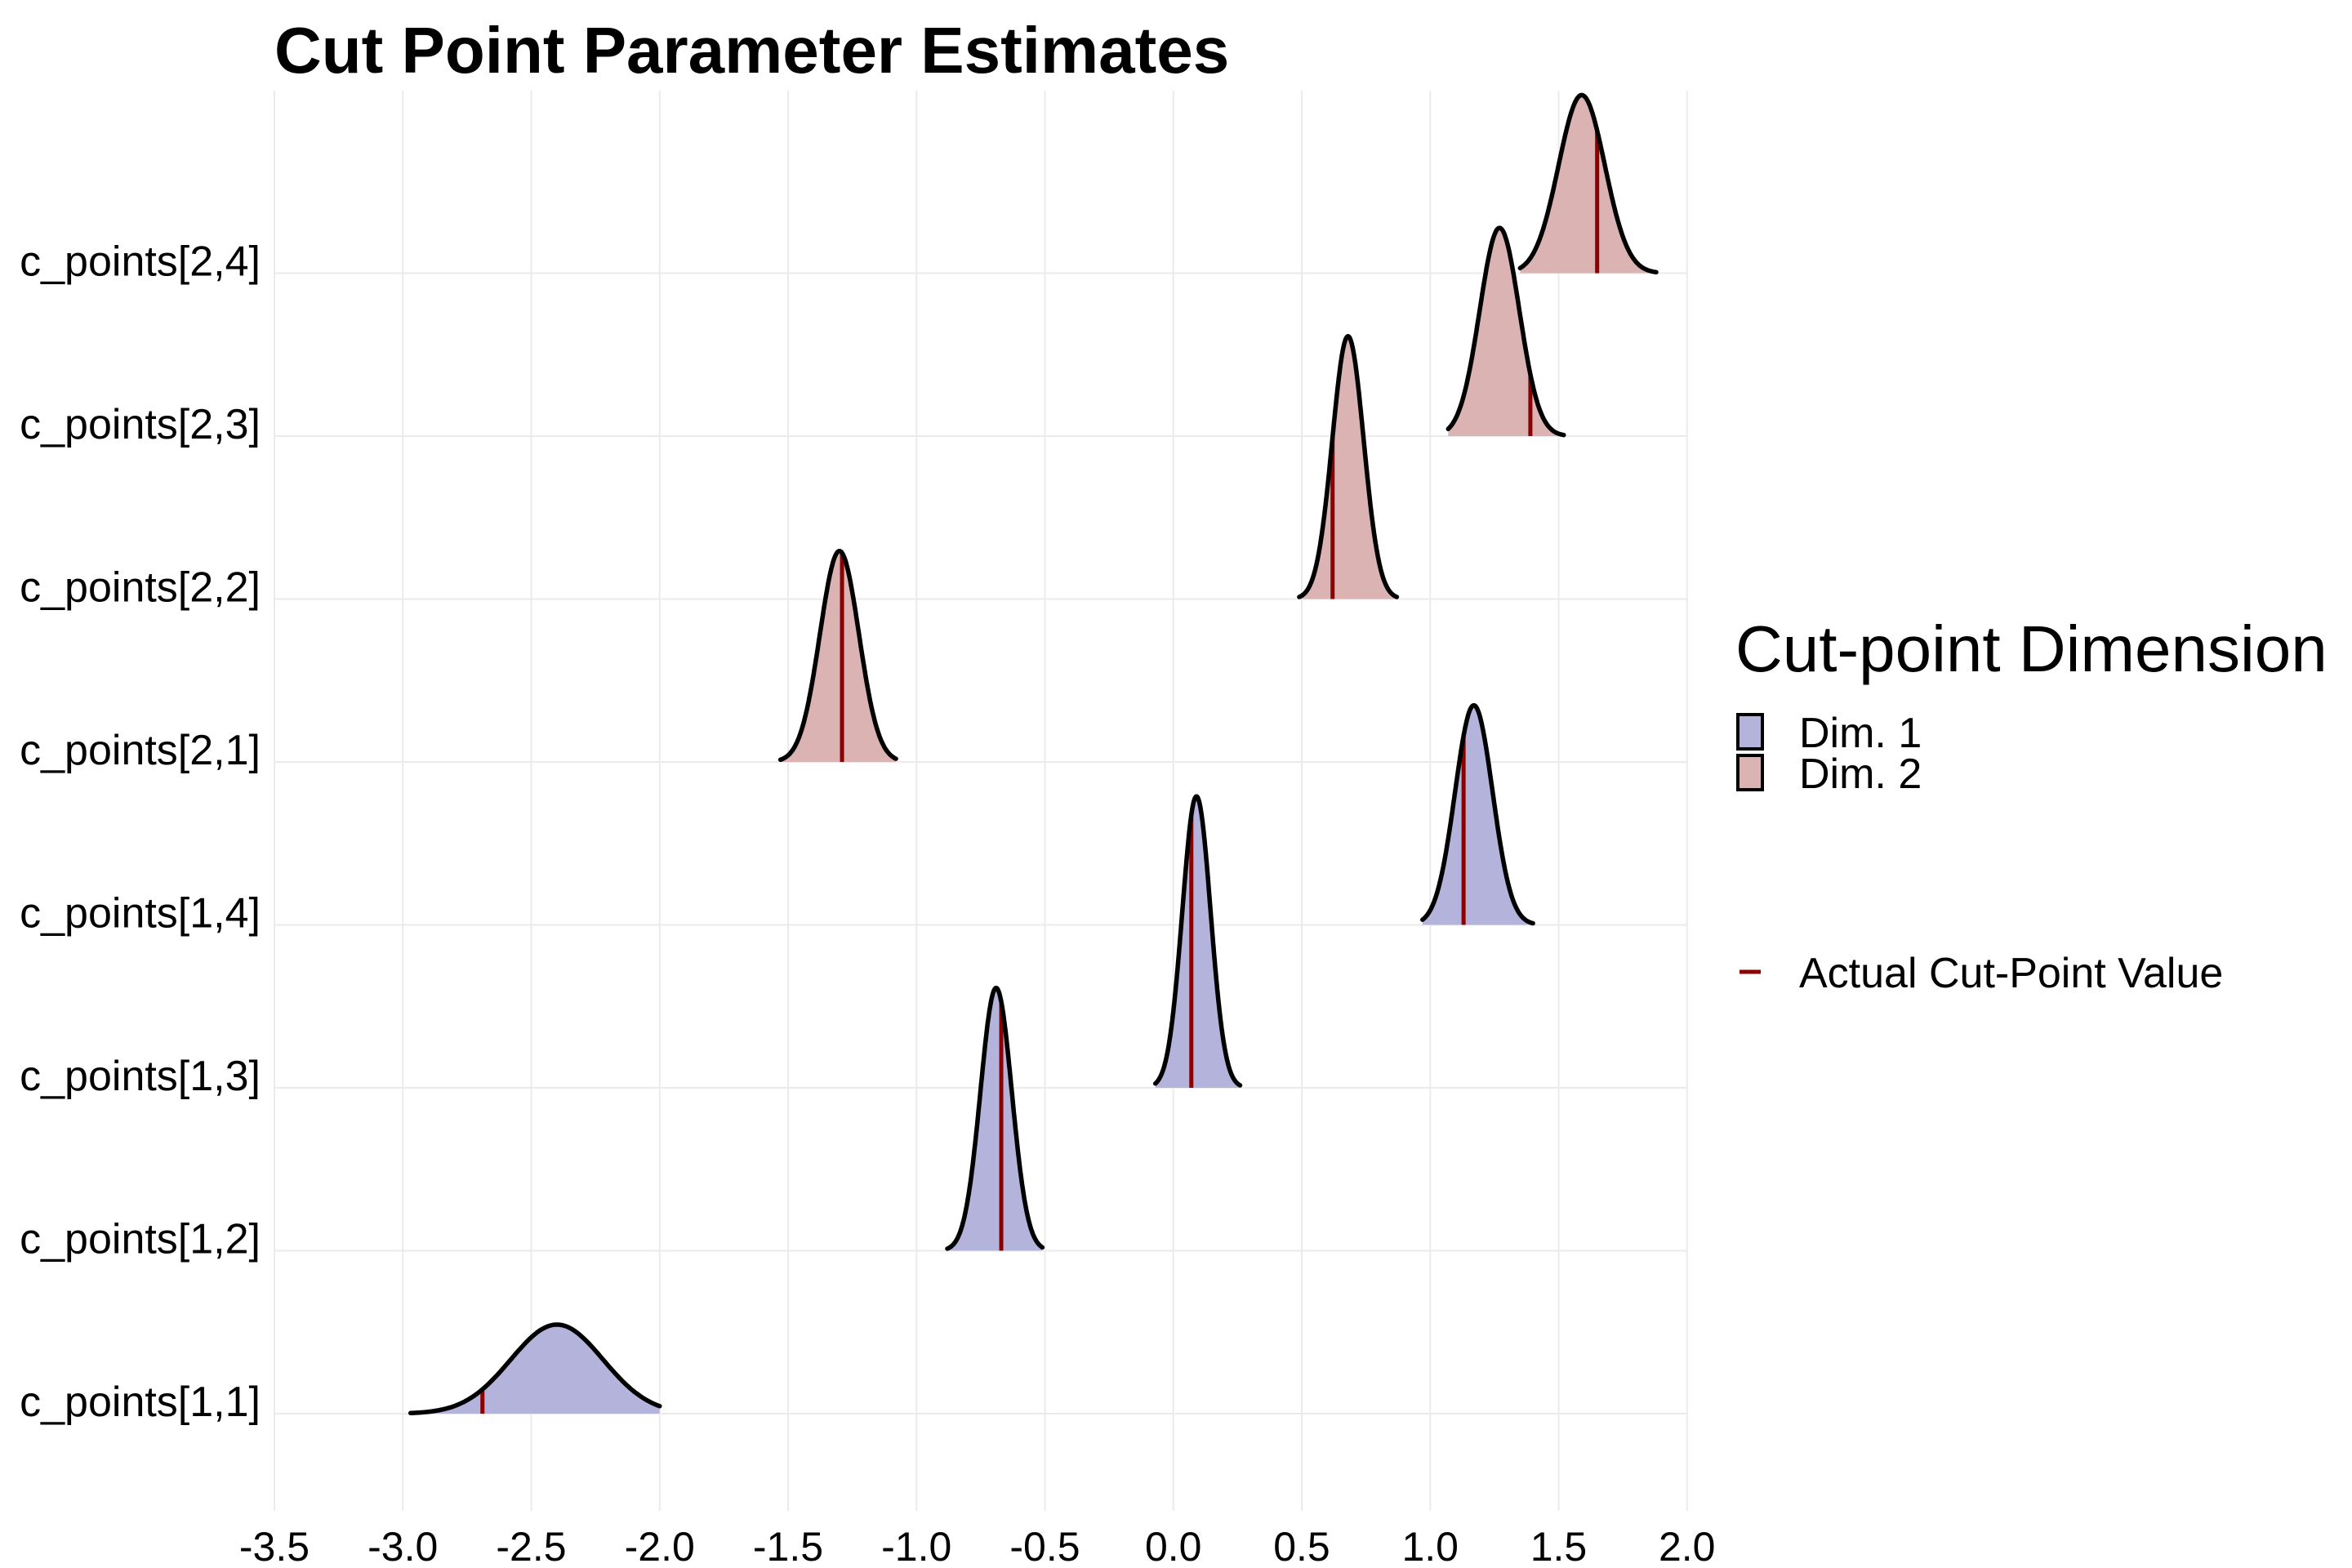 This screenshot has width=2352, height=1568. Describe the element at coordinates (660, 1546) in the screenshot. I see `x-tick-label: -2.0` at that location.